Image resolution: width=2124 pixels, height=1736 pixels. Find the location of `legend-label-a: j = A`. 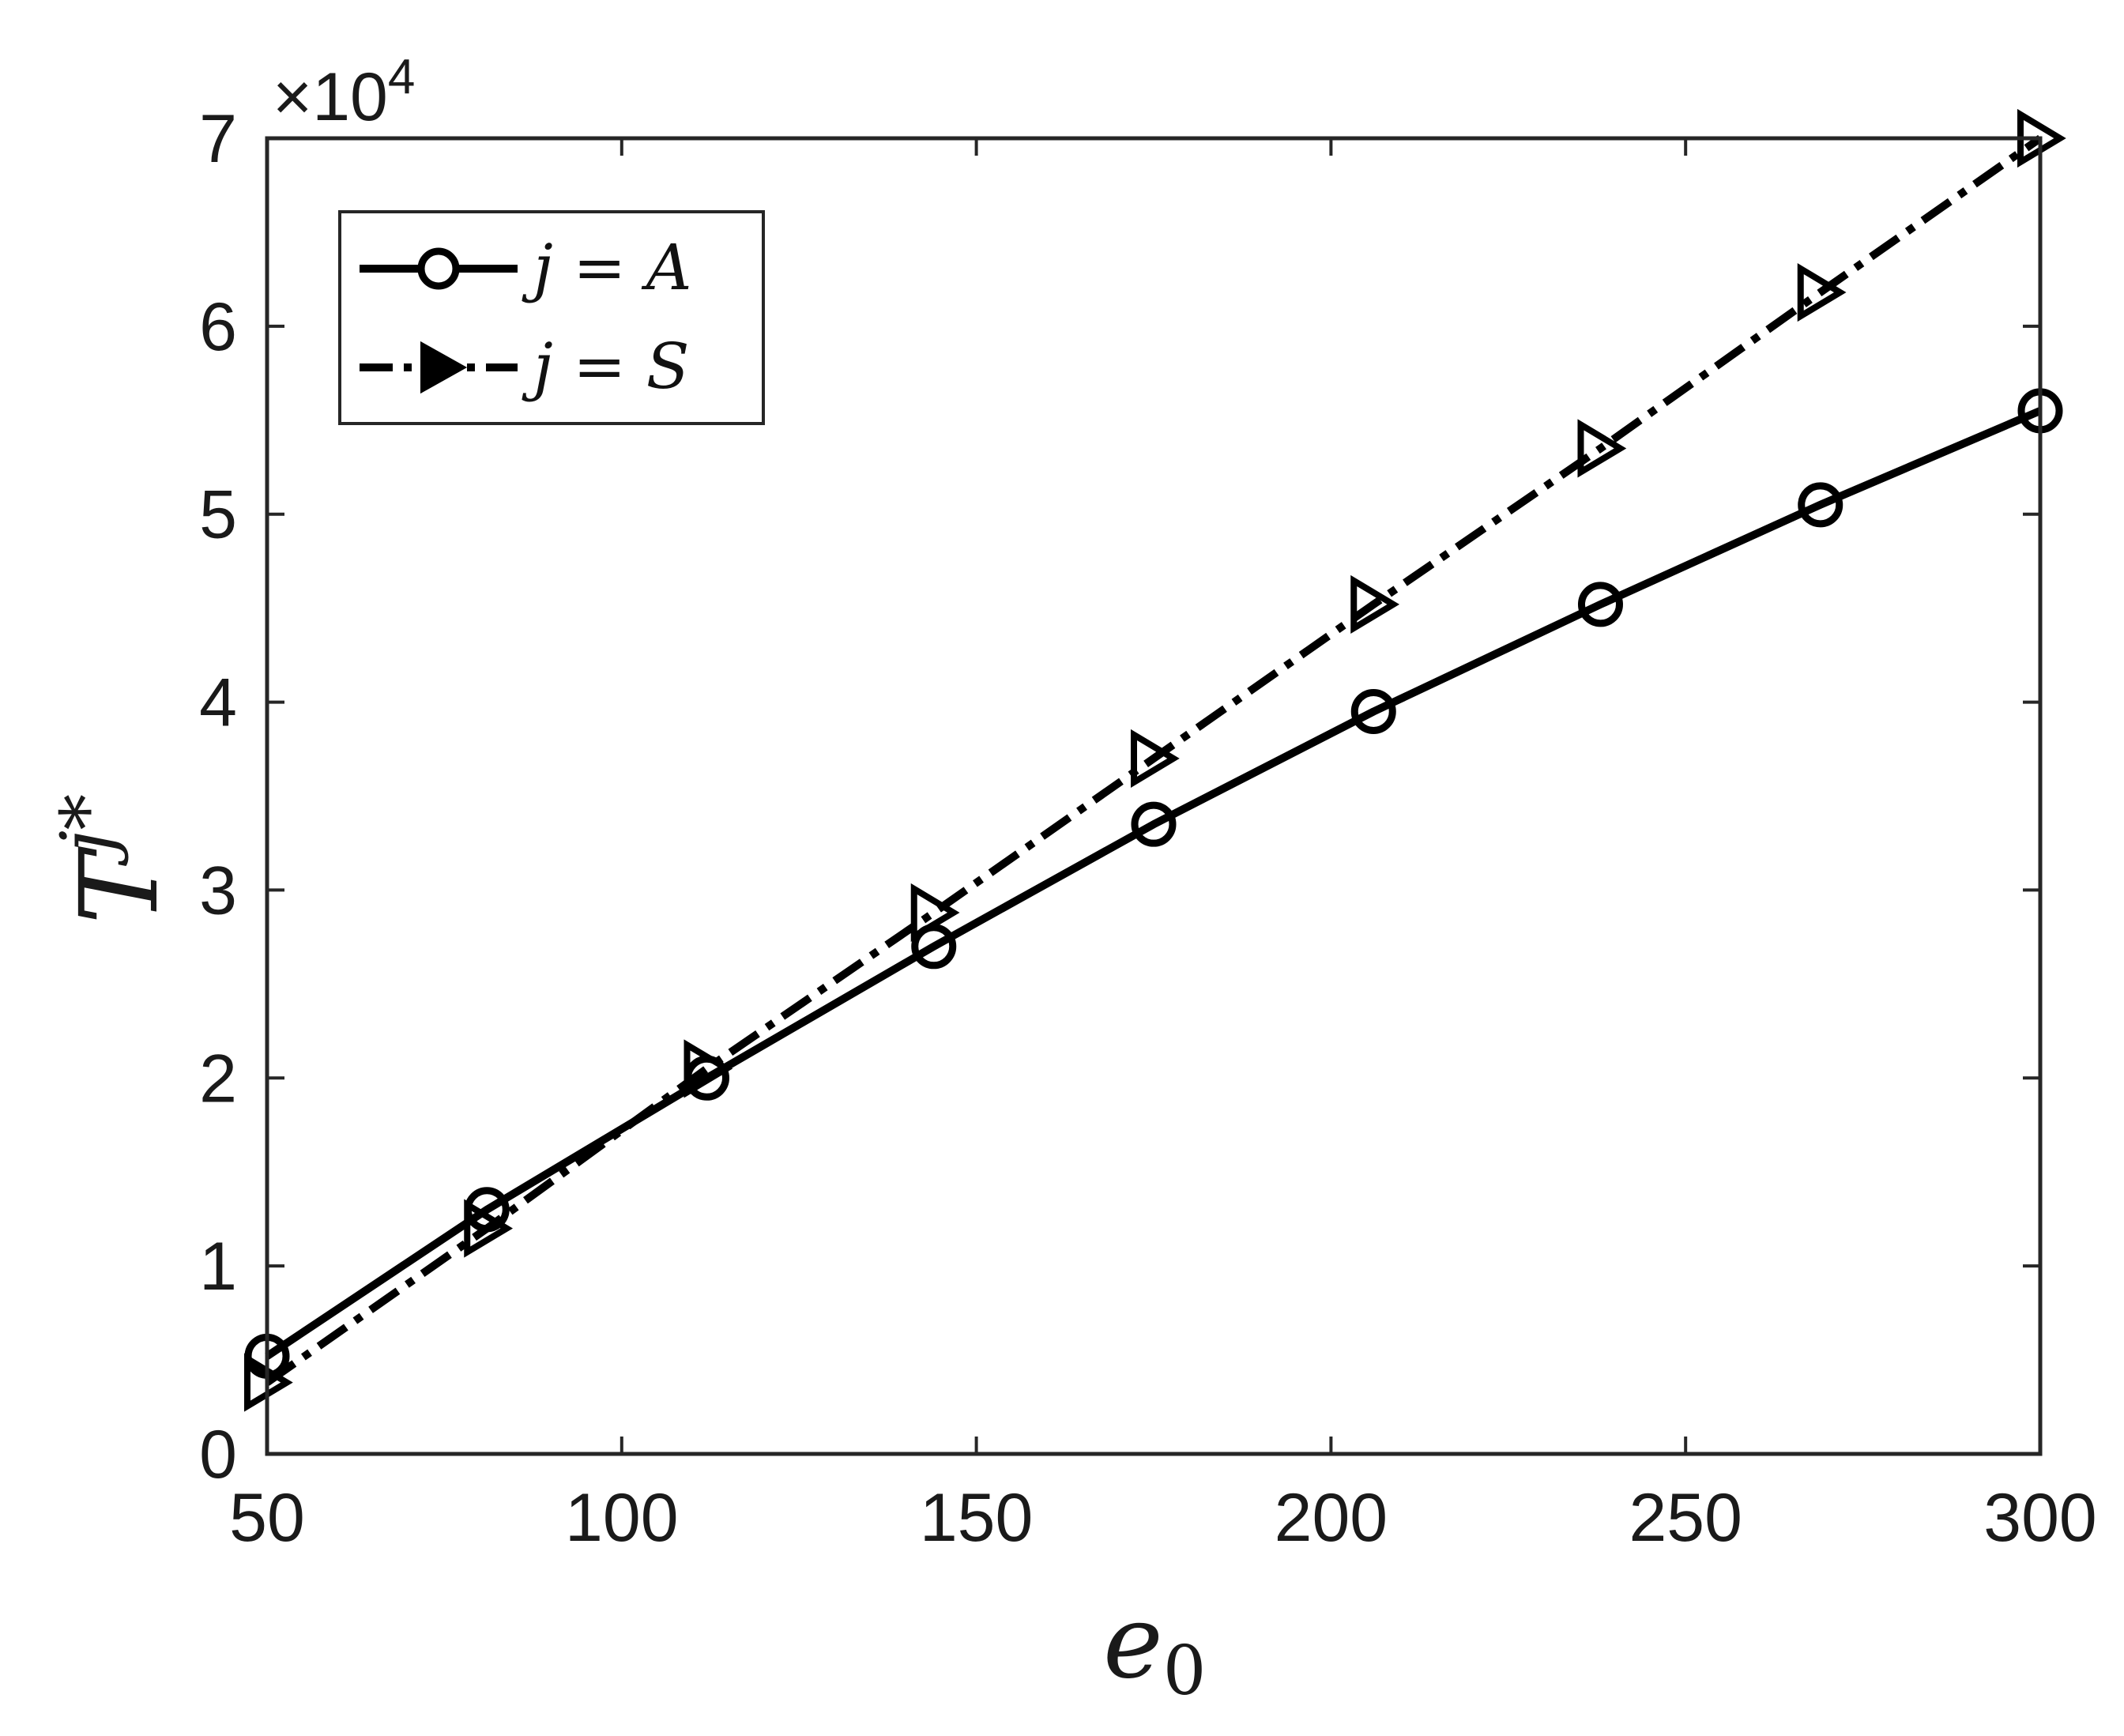

legend-label-a: j = A is located at coordinates (606, 267).